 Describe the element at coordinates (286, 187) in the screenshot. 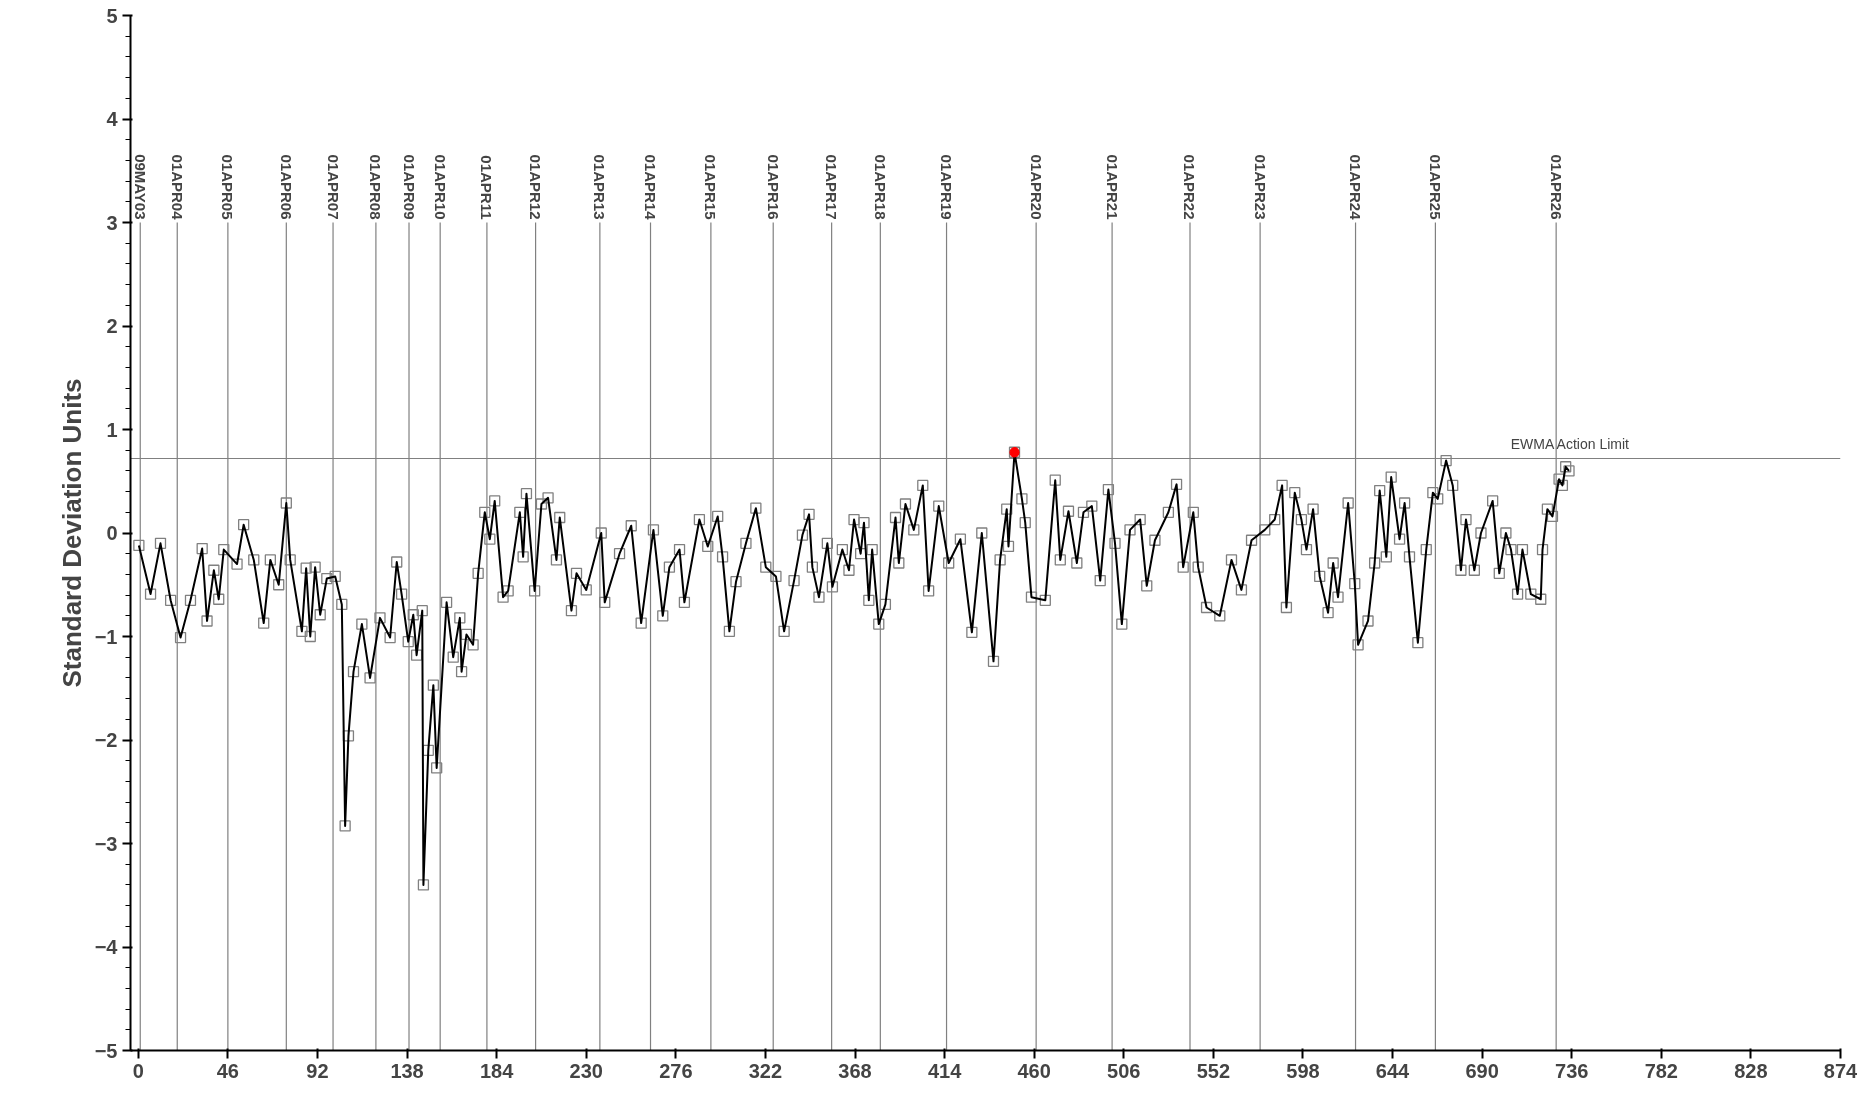

I see `ref-line-label: 01APR06` at that location.